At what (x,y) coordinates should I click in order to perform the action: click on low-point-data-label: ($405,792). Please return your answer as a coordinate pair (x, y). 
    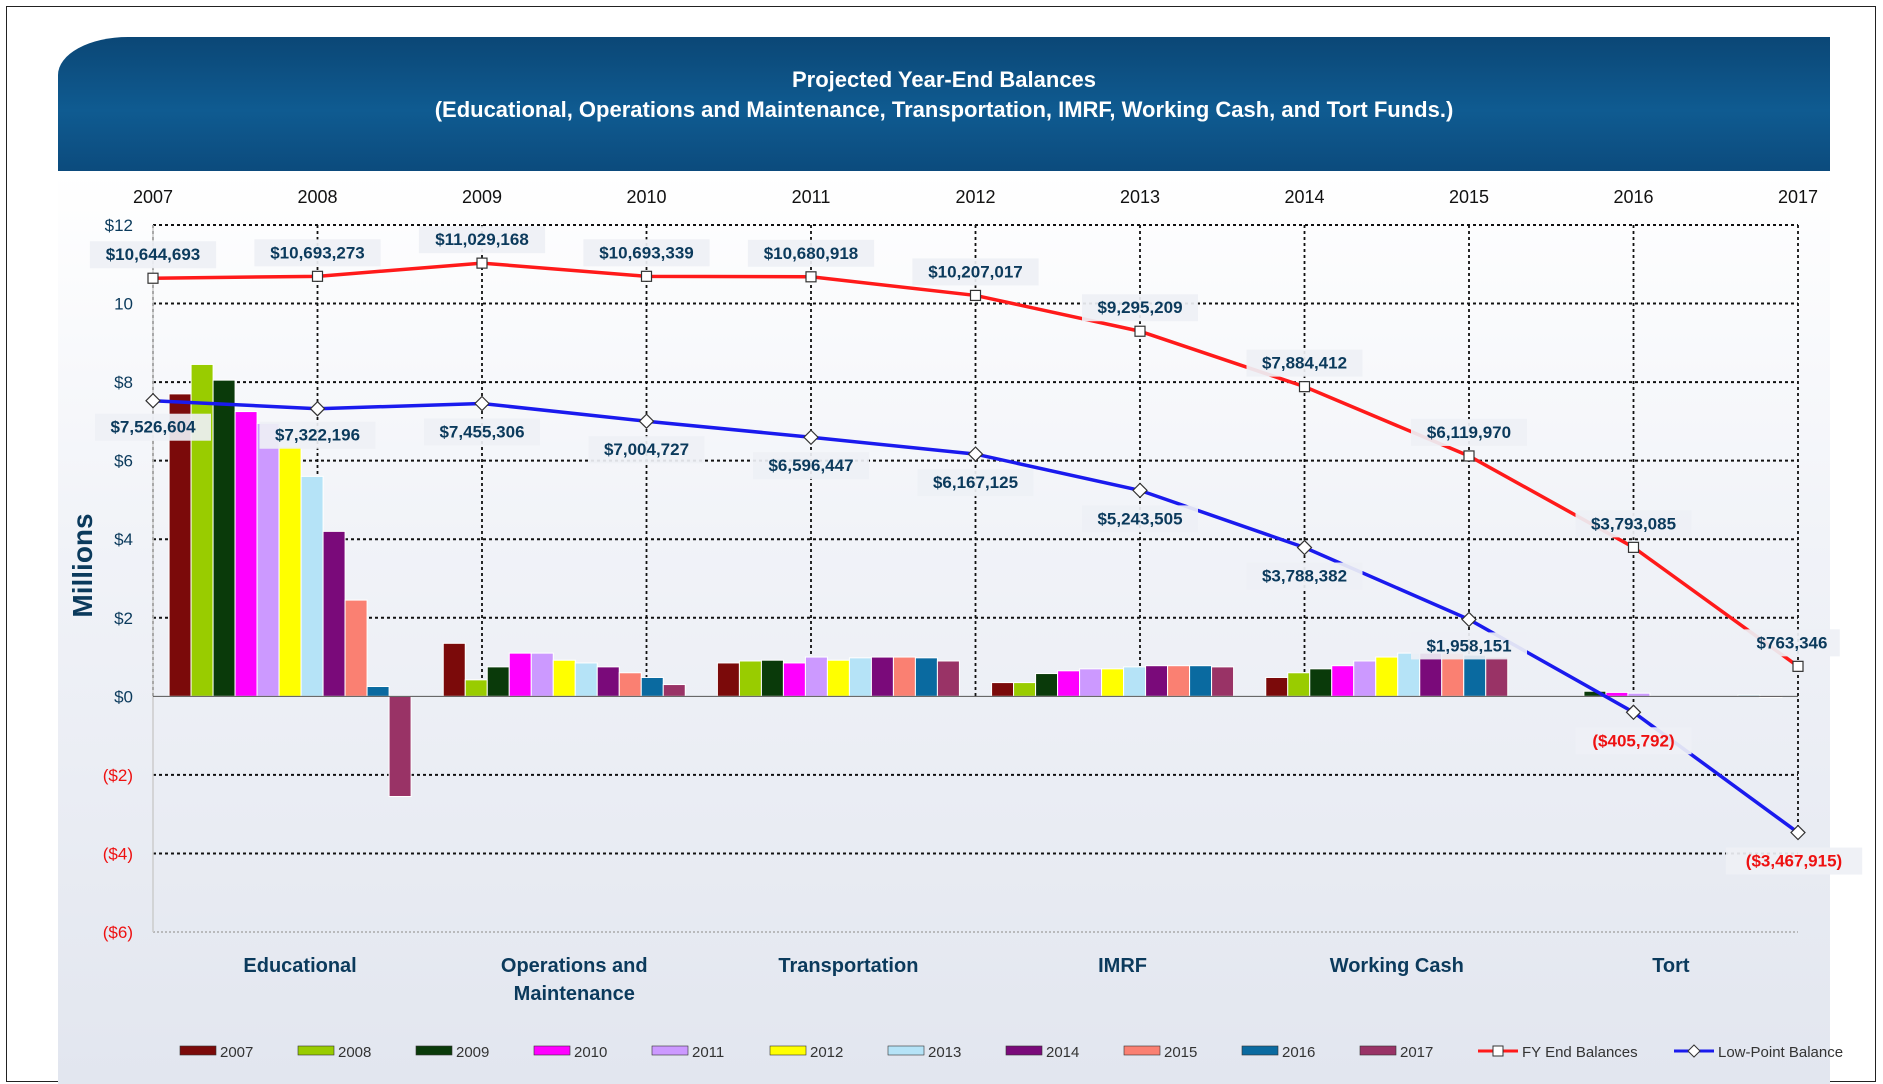
    Looking at the image, I should click on (1633, 740).